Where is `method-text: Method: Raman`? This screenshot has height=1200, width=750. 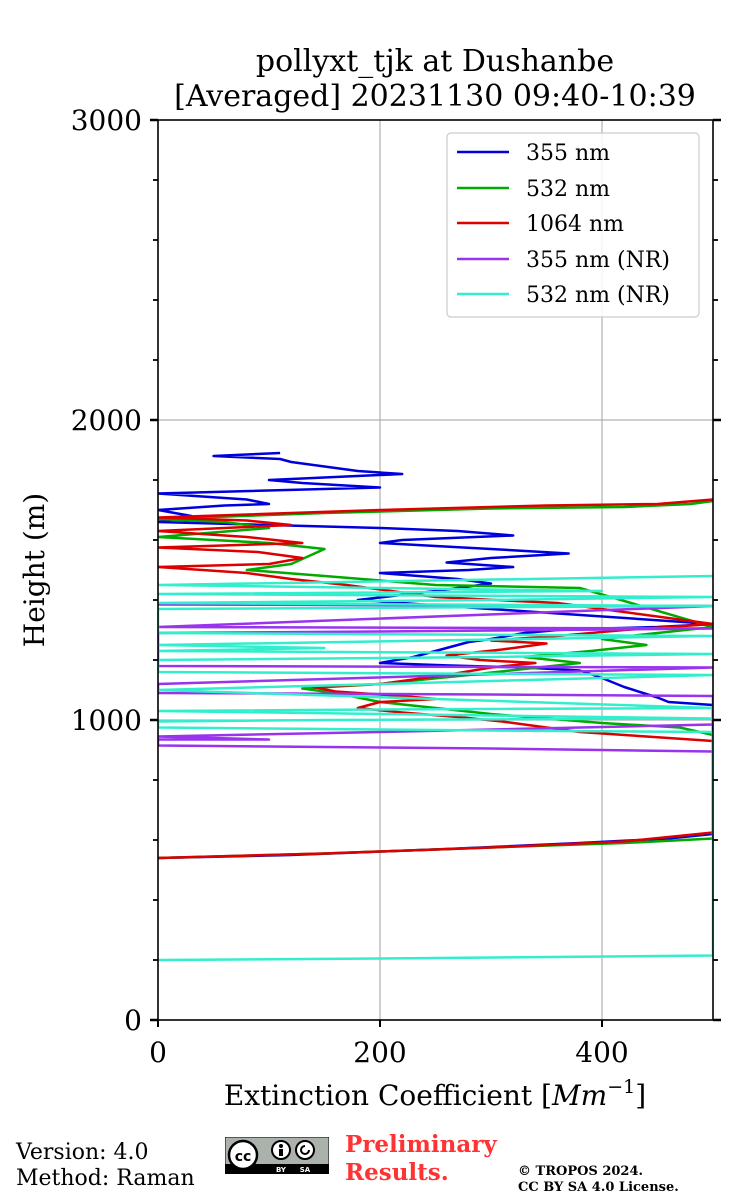 method-text: Method: Raman is located at coordinates (105, 1178).